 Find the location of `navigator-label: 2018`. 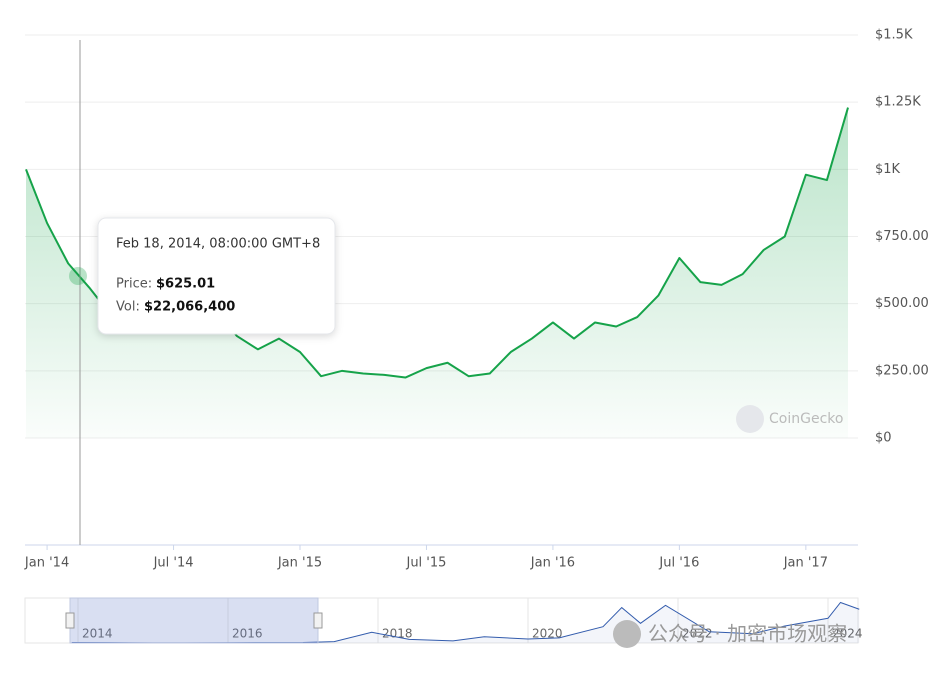

navigator-label: 2018 is located at coordinates (397, 634).